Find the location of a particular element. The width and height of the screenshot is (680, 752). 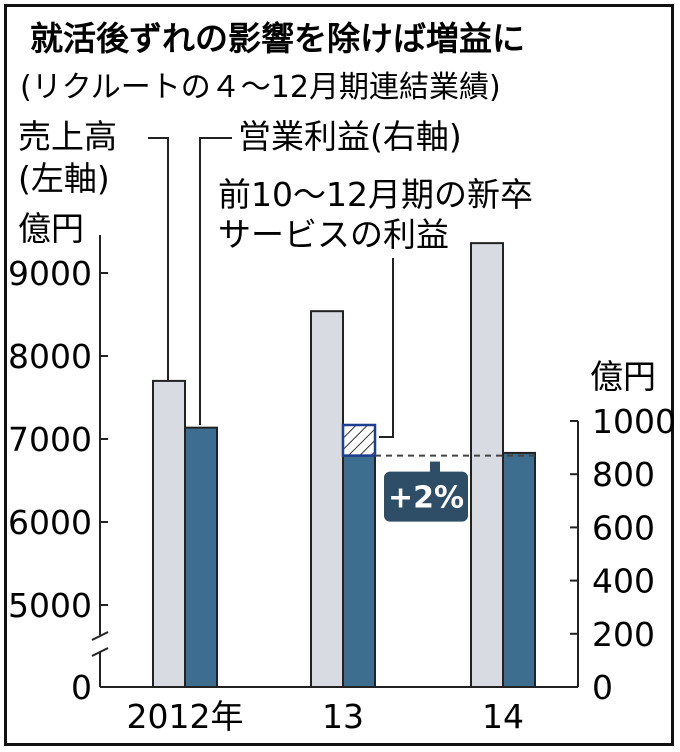

left-tick-label-1: 5000 is located at coordinates (50, 605).